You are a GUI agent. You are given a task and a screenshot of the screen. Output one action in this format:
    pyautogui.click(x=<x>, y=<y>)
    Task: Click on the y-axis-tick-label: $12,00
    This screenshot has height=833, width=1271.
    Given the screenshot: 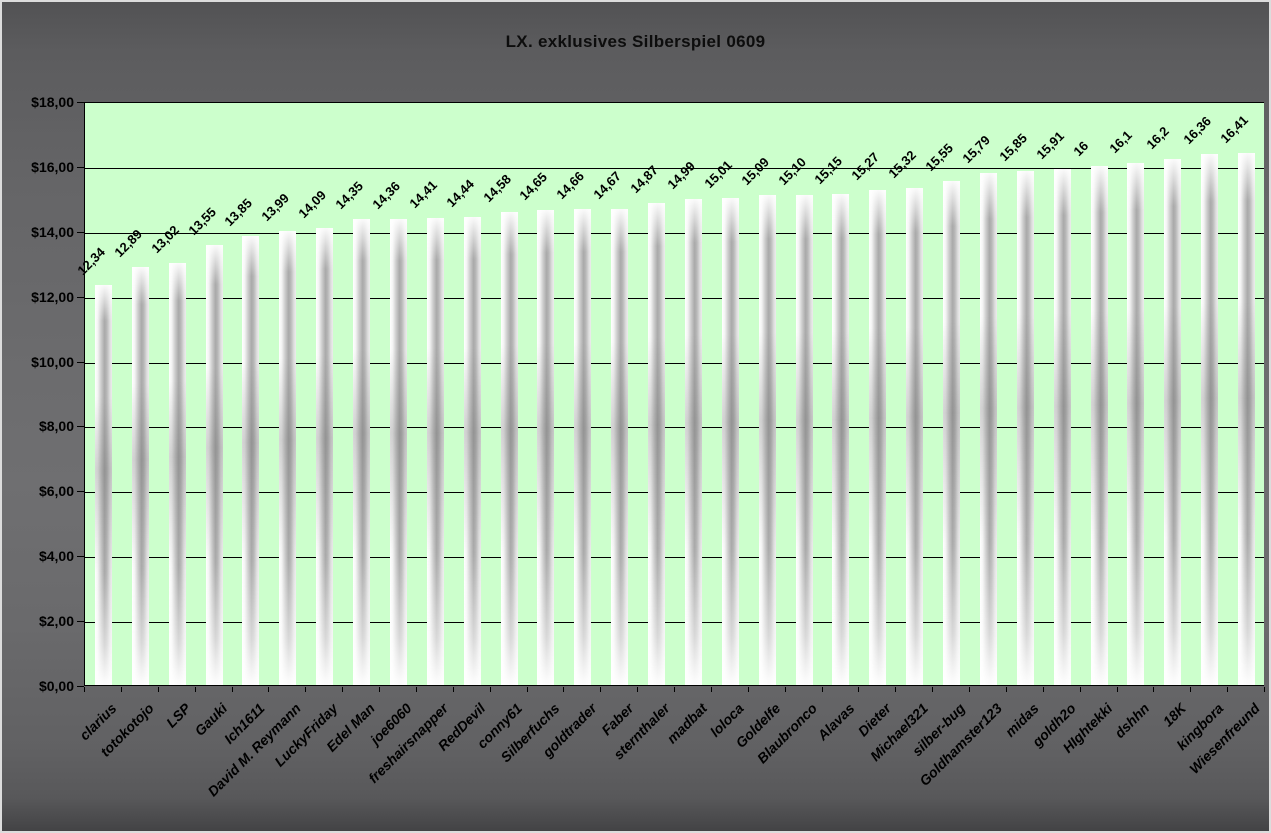 What is the action you would take?
    pyautogui.click(x=52, y=296)
    